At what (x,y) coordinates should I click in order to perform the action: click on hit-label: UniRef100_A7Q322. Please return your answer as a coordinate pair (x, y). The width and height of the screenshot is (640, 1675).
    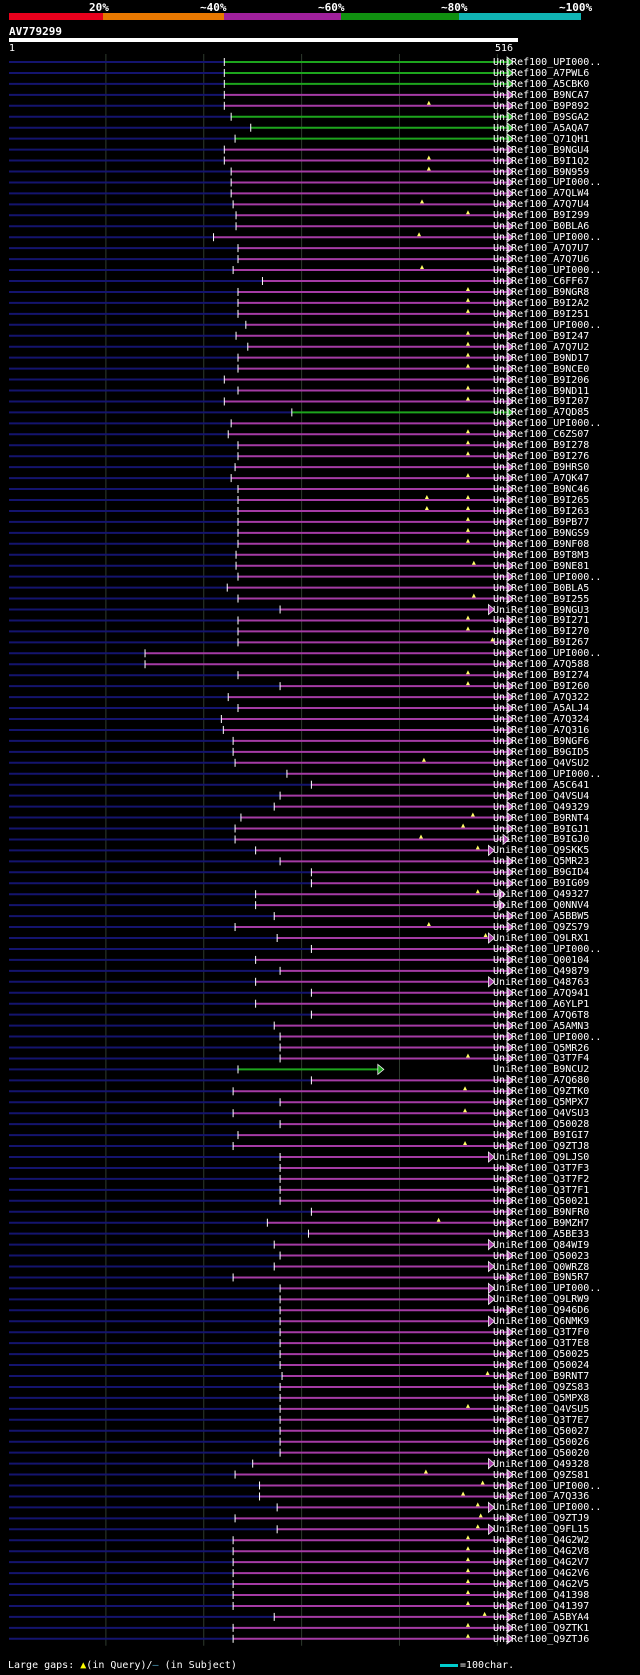
    Looking at the image, I should click on (541, 698).